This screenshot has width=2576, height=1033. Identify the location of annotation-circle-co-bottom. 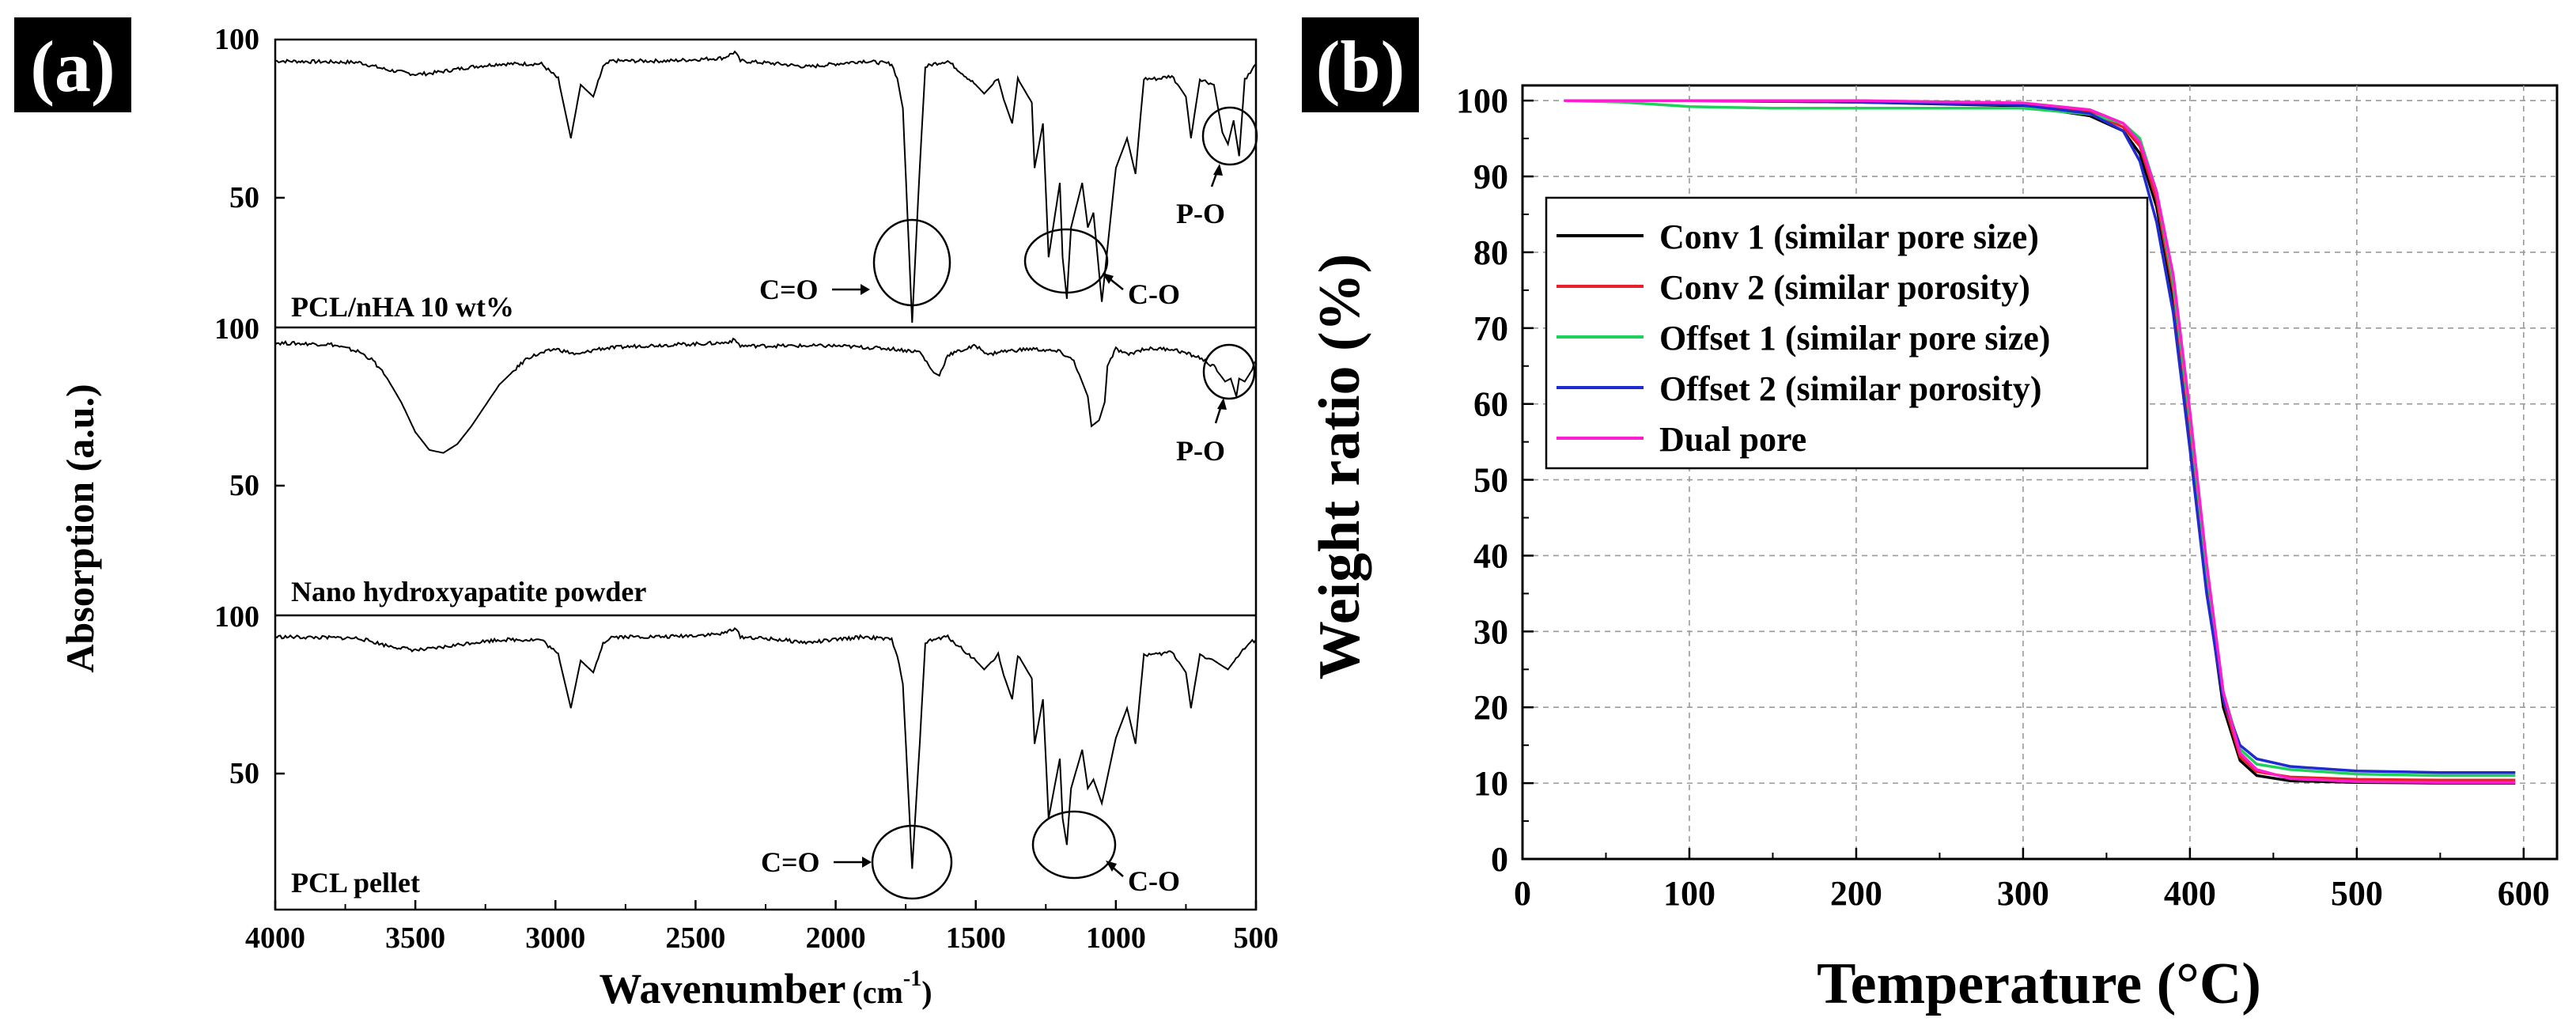
(912, 862).